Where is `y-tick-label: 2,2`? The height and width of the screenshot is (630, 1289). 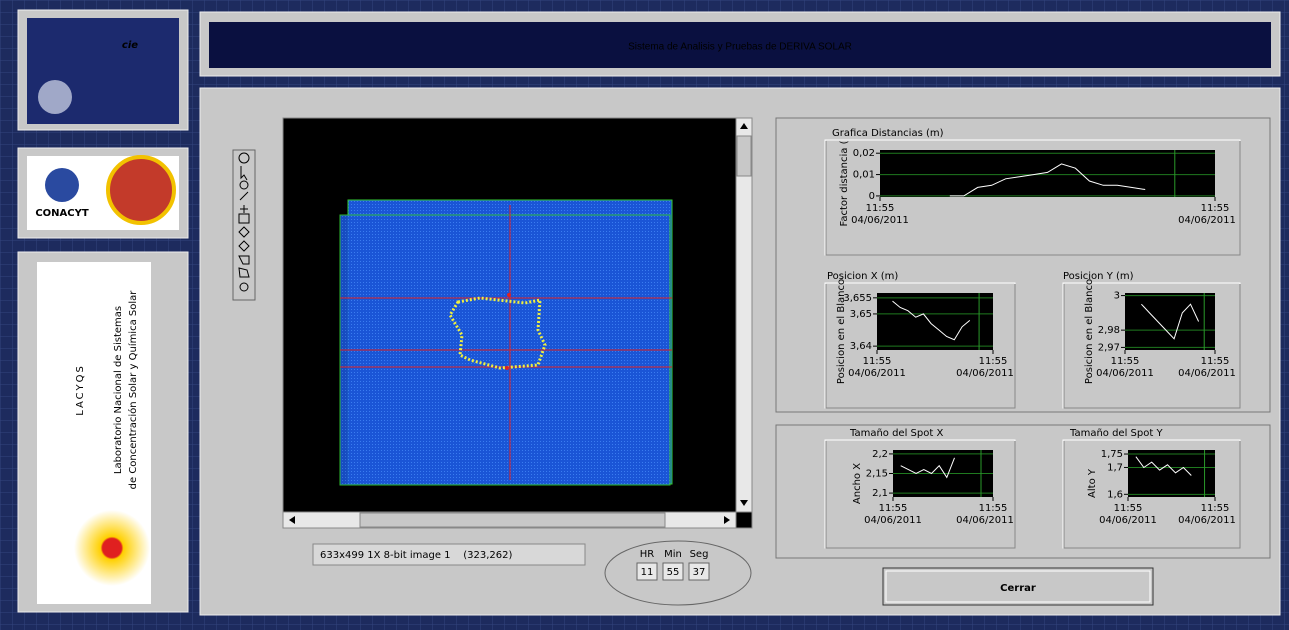
y-tick-label: 2,2 is located at coordinates (880, 454).